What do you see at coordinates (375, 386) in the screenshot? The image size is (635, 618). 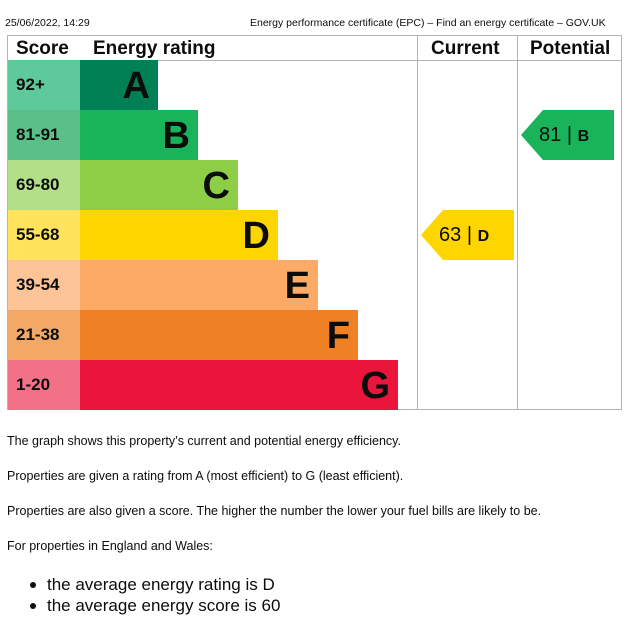 I see `band-letter-g: G` at bounding box center [375, 386].